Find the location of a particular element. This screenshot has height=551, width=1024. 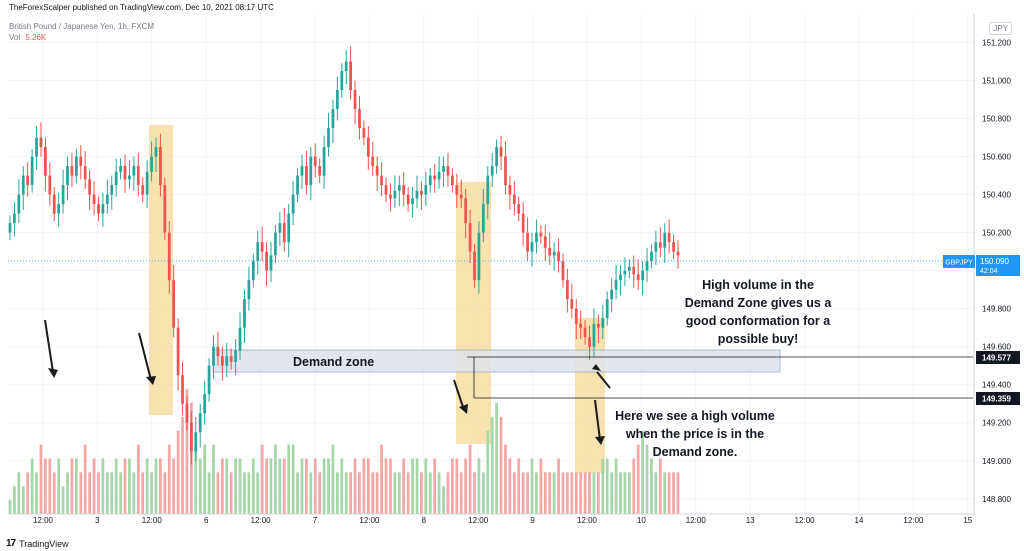

last-price-tag is located at coordinates (959, 261).